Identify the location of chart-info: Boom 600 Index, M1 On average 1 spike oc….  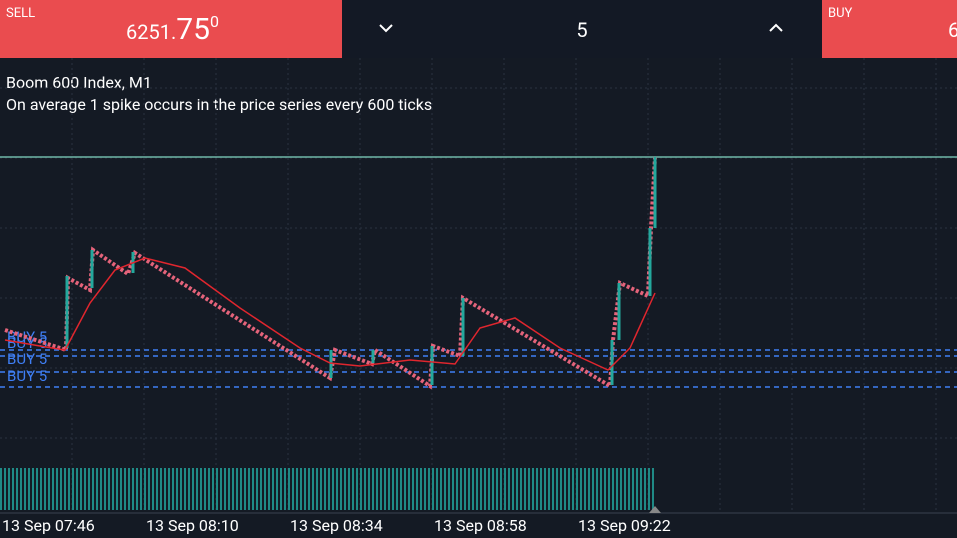
(219, 94).